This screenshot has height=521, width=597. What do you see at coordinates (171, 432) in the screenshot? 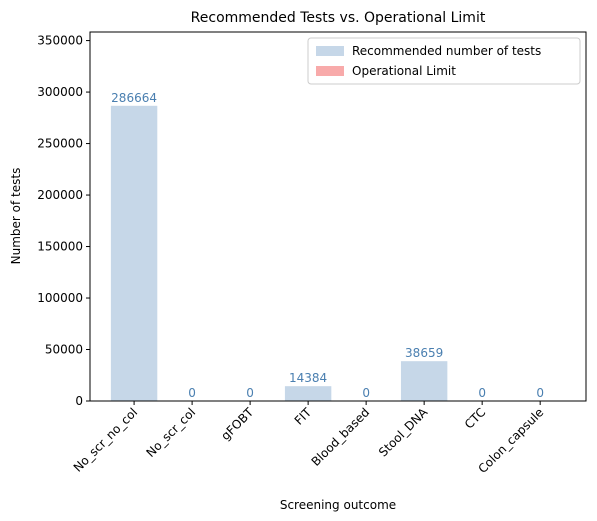
I see `x-tick-label: No_scr_col` at bounding box center [171, 432].